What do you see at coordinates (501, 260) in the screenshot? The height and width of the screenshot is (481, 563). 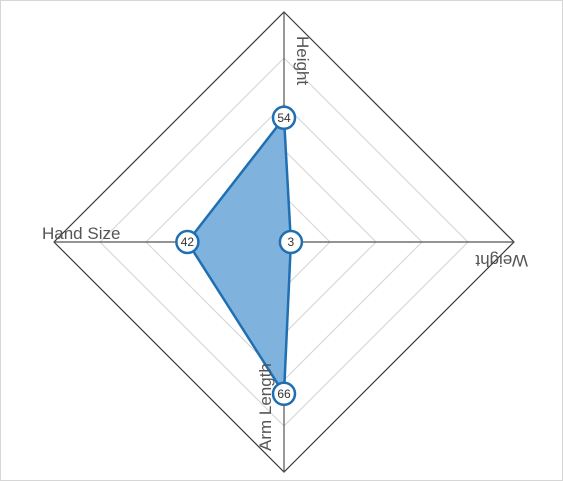 I see `axis-label: Weight` at bounding box center [501, 260].